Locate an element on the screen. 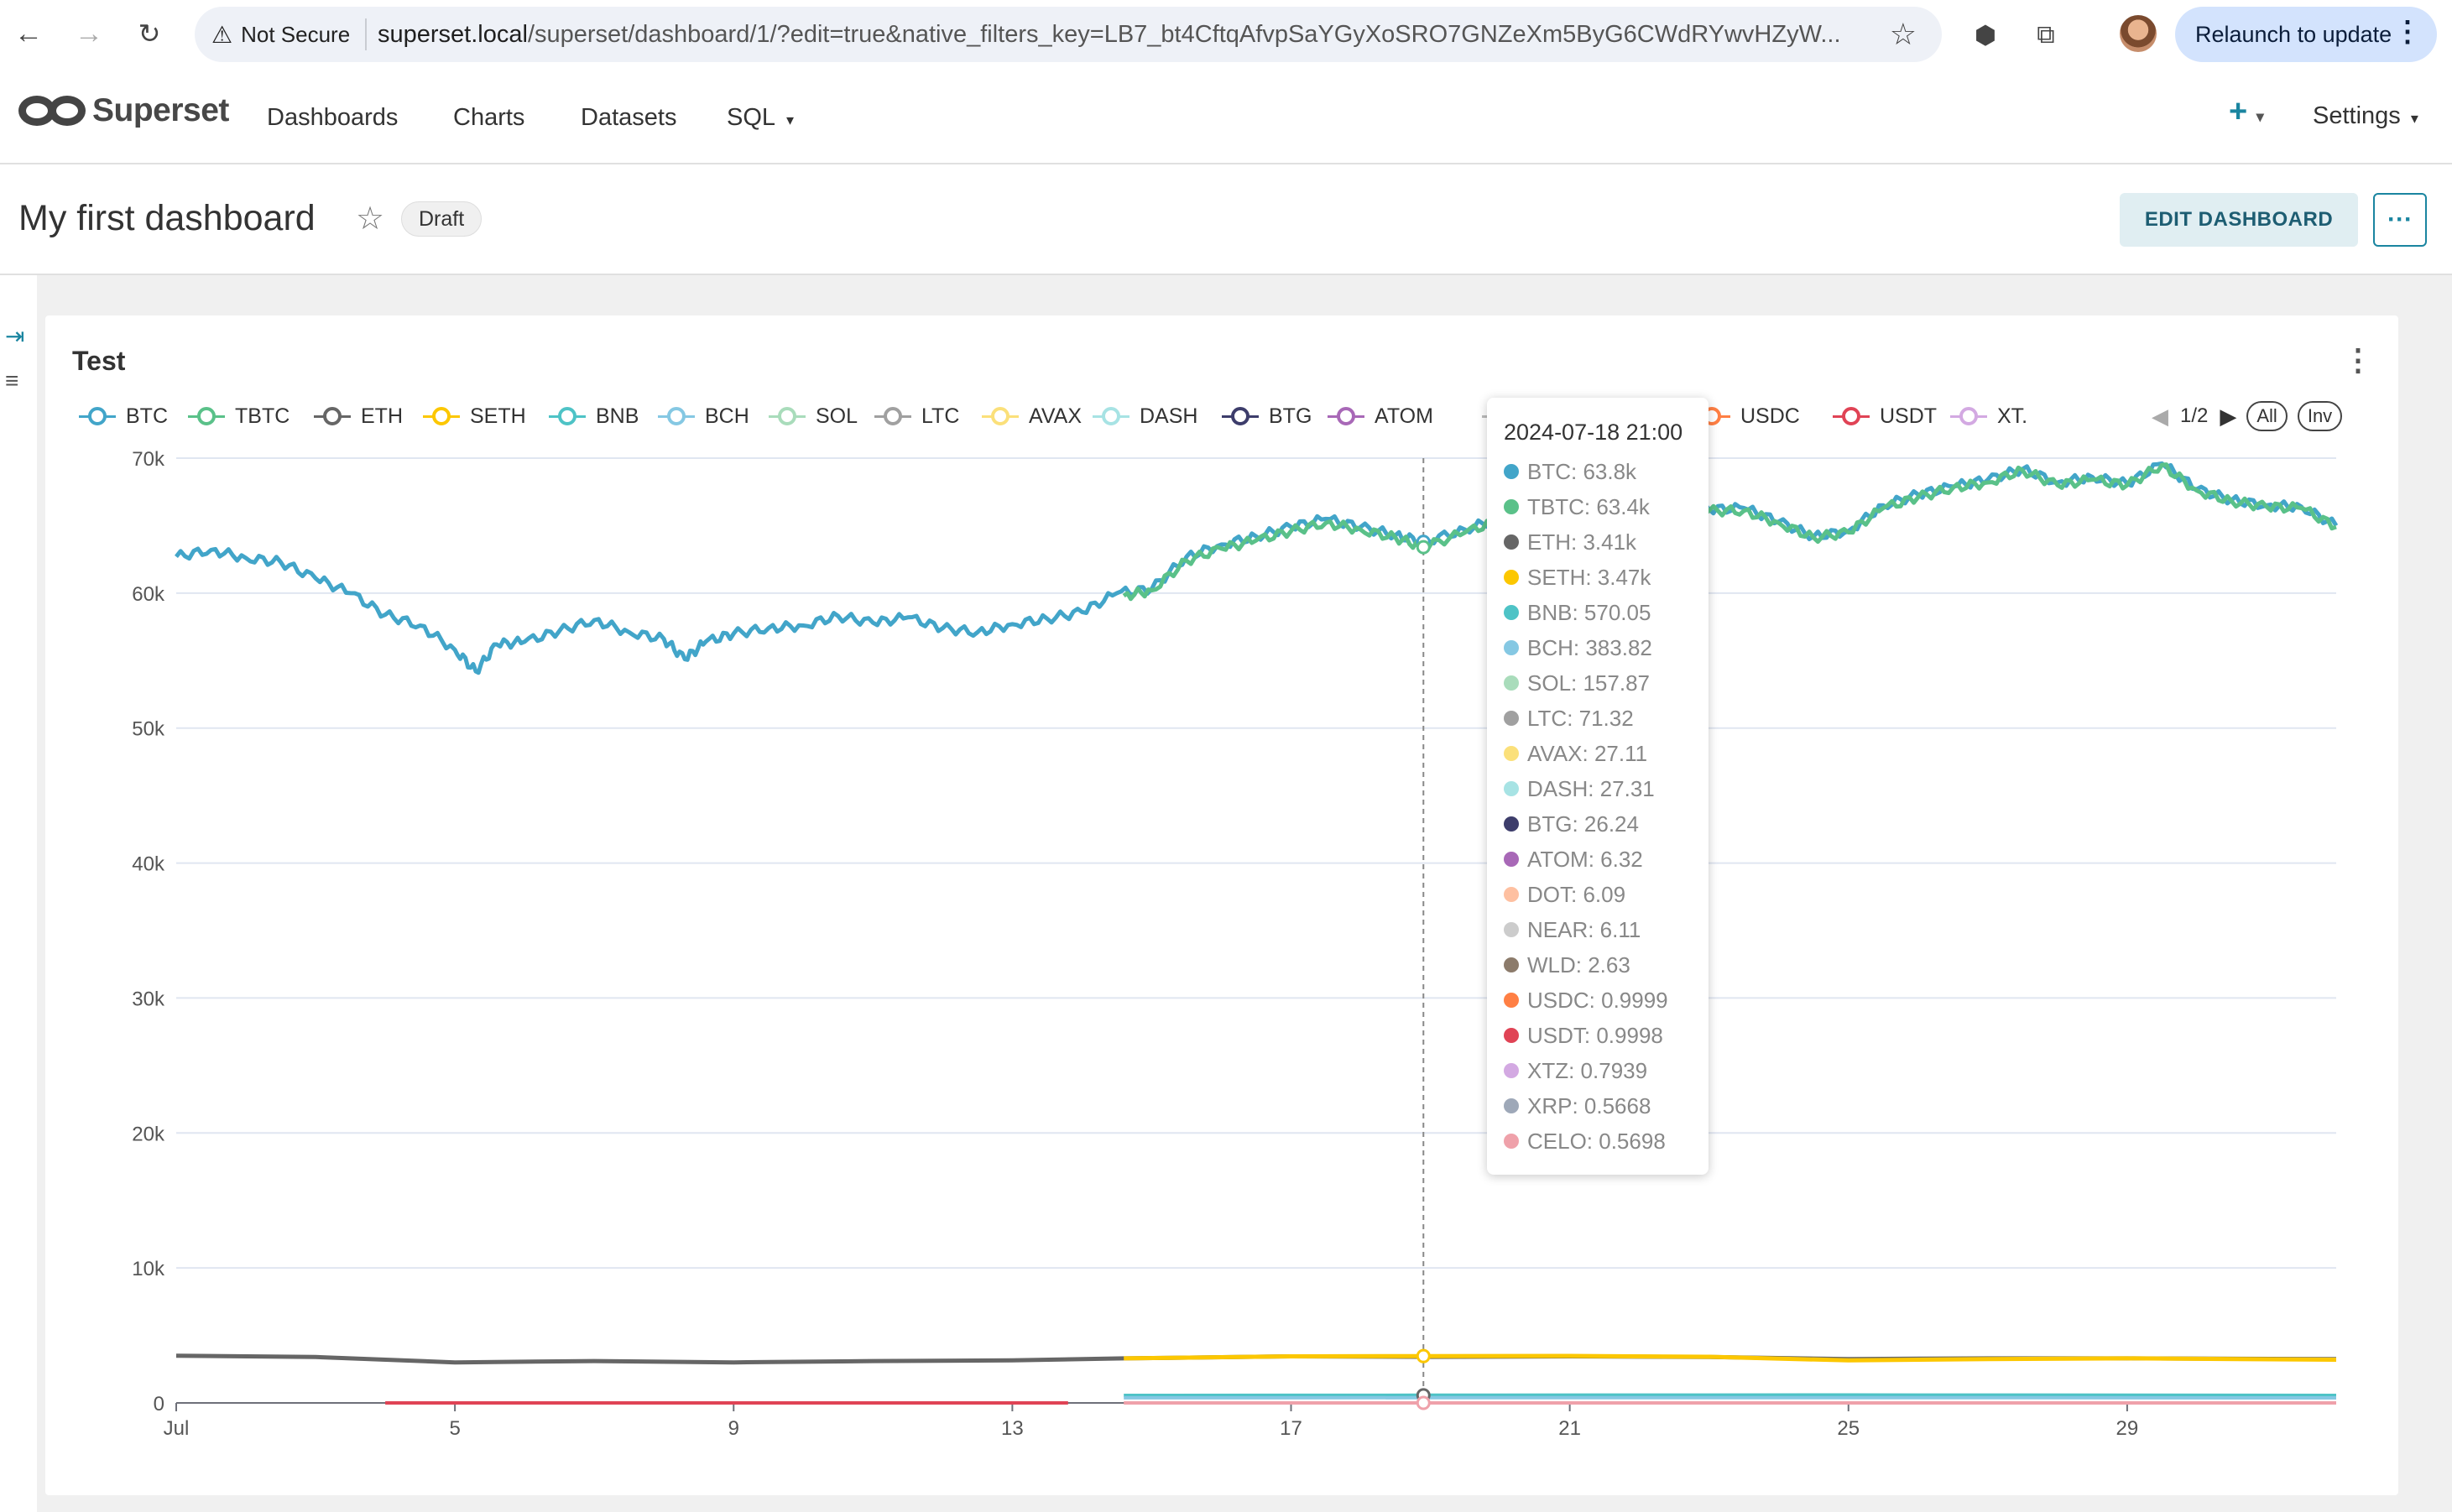 This screenshot has width=2452, height=1512. more-options-button: ··· is located at coordinates (2400, 220).